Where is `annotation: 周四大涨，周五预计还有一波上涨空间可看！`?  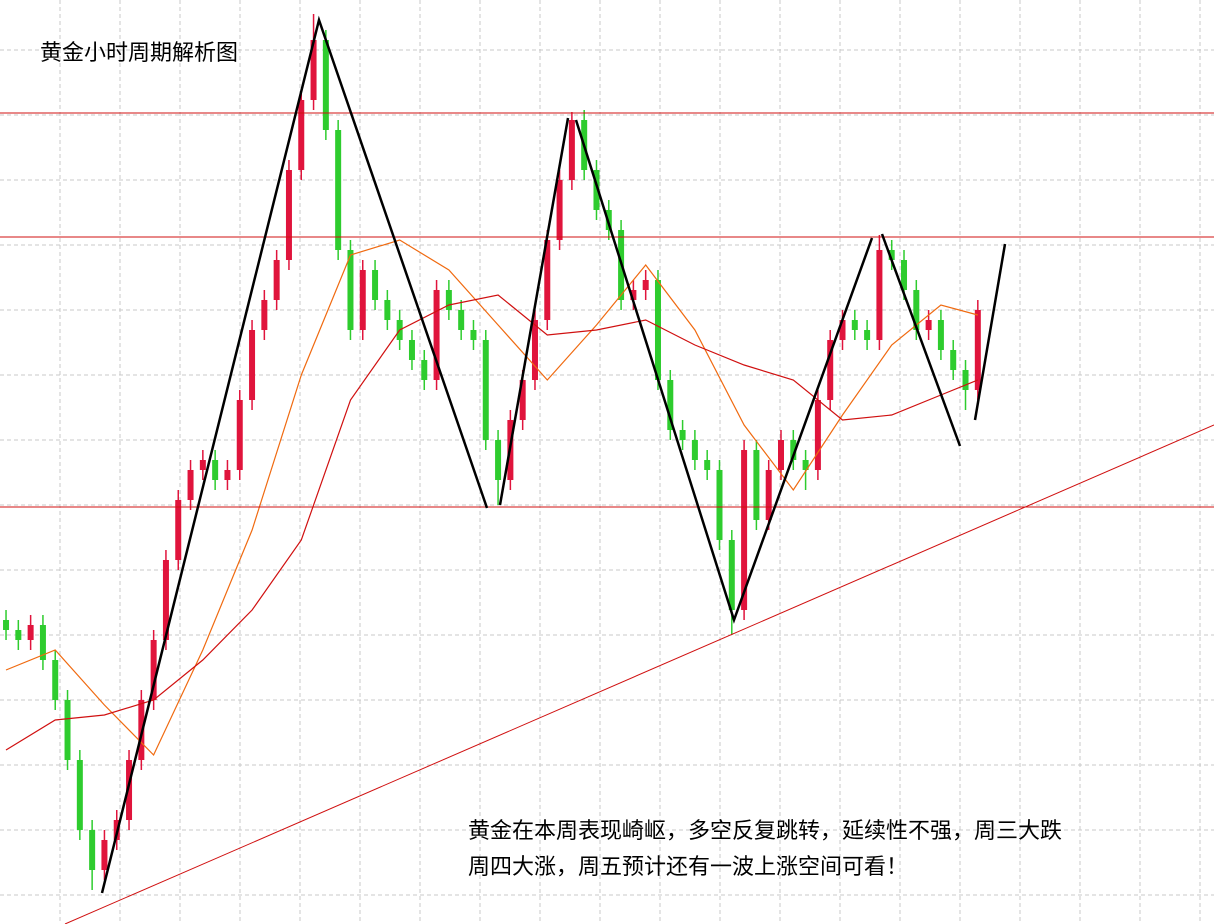
annotation: 周四大涨，周五预计还有一波上涨空间可看！ is located at coordinates (688, 867).